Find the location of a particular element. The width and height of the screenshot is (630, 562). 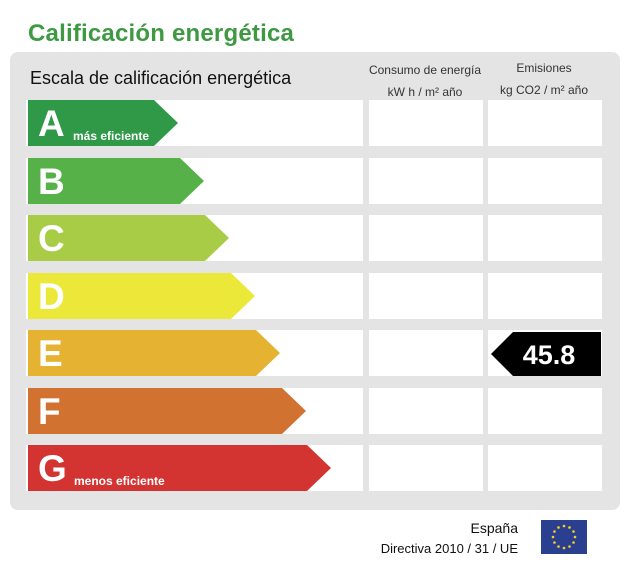

rating-letter-e: E is located at coordinates (50, 353).